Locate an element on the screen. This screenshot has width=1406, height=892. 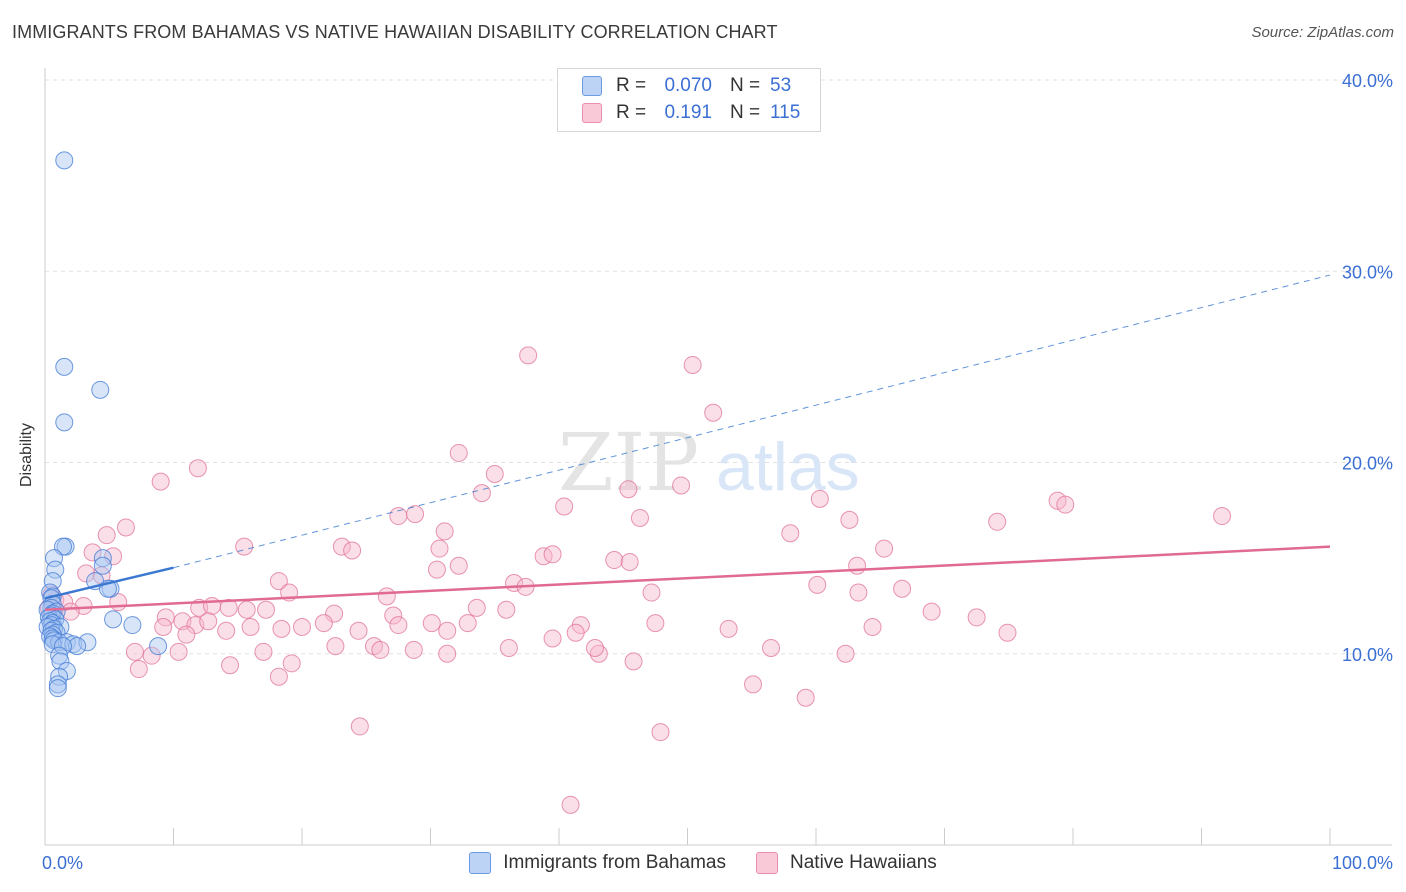
legend-n-label: N = is located at coordinates (745, 85).